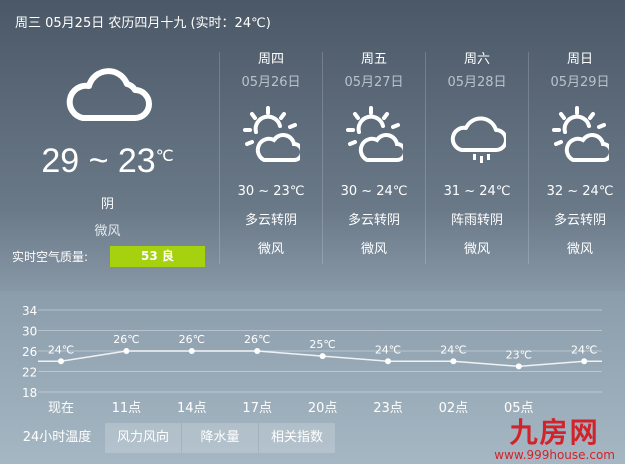 Image resolution: width=625 pixels, height=464 pixels. What do you see at coordinates (476, 59) in the screenshot?
I see `weekday: 周六` at bounding box center [476, 59].